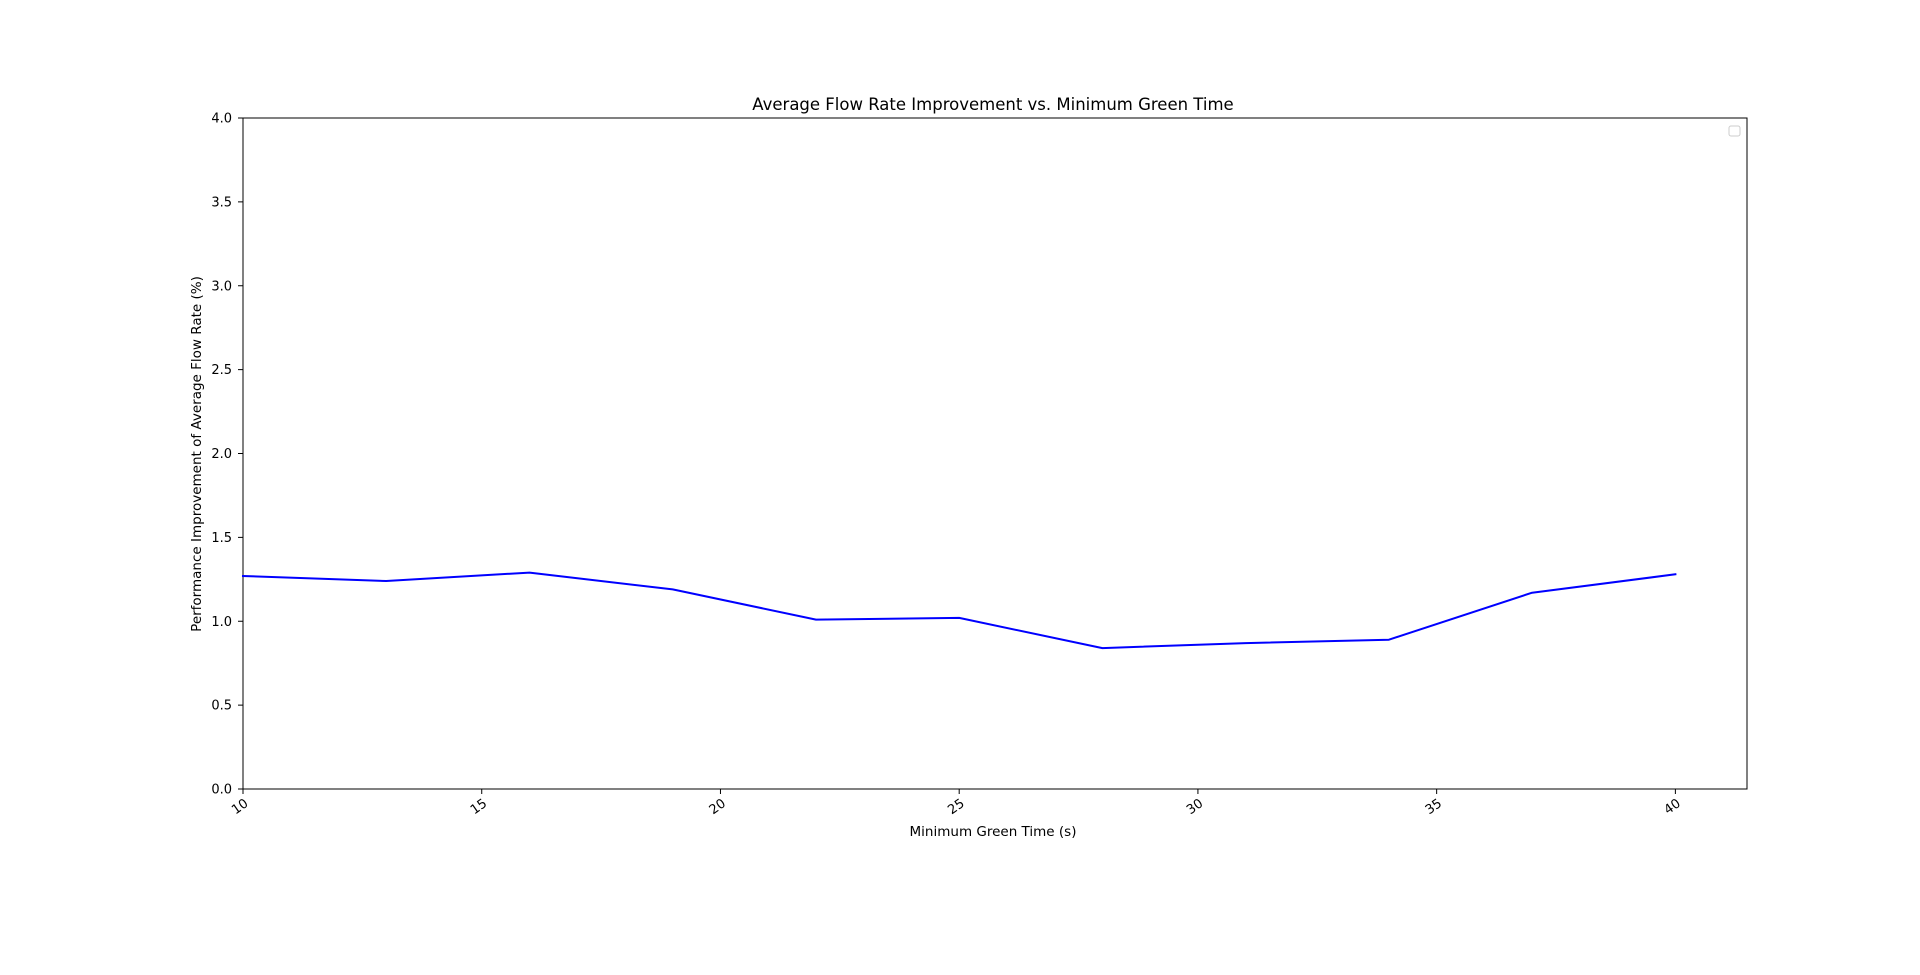  I want to click on x-tick-label: 25, so click(956, 807).